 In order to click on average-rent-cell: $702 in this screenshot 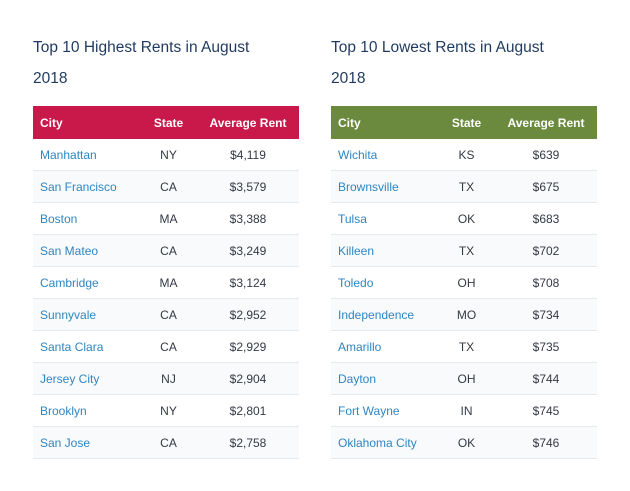, I will do `click(546, 250)`.